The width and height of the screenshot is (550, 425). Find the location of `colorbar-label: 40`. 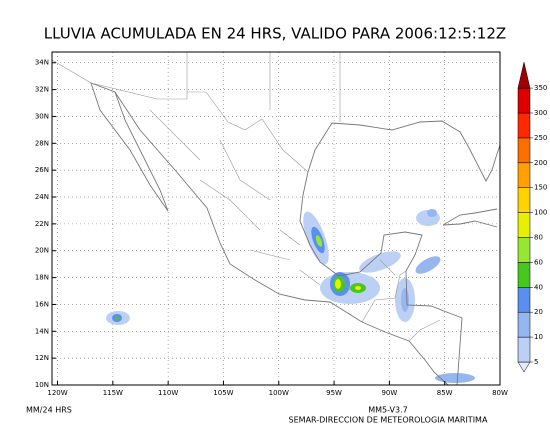

colorbar-label: 40 is located at coordinates (538, 287).